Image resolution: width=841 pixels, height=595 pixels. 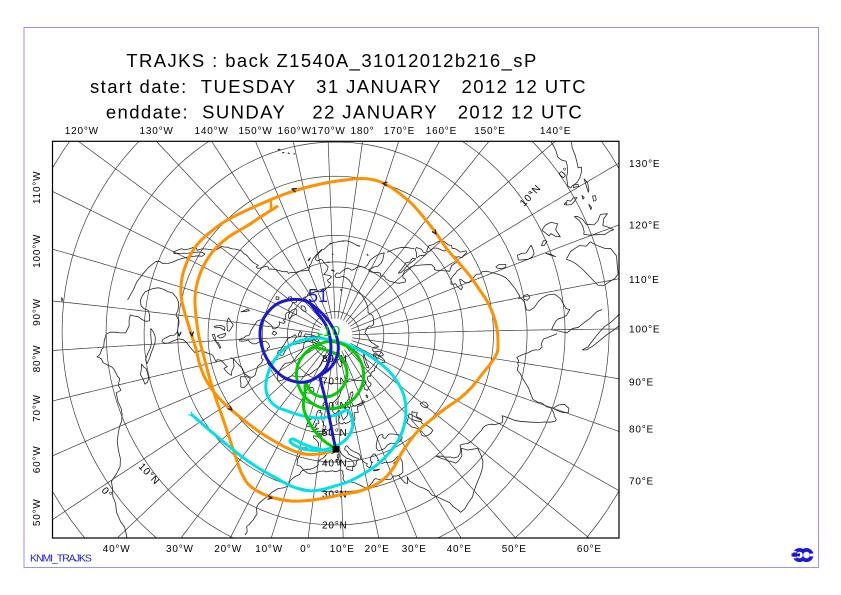 I want to click on svg-text: 150°E, so click(x=489, y=131).